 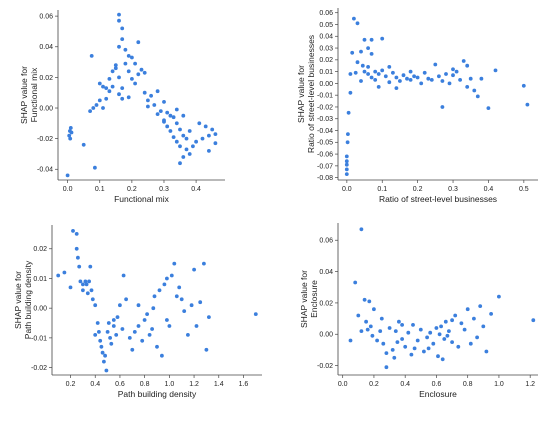 I want to click on y-axis-label-line: Path building density, so click(x=28, y=299).